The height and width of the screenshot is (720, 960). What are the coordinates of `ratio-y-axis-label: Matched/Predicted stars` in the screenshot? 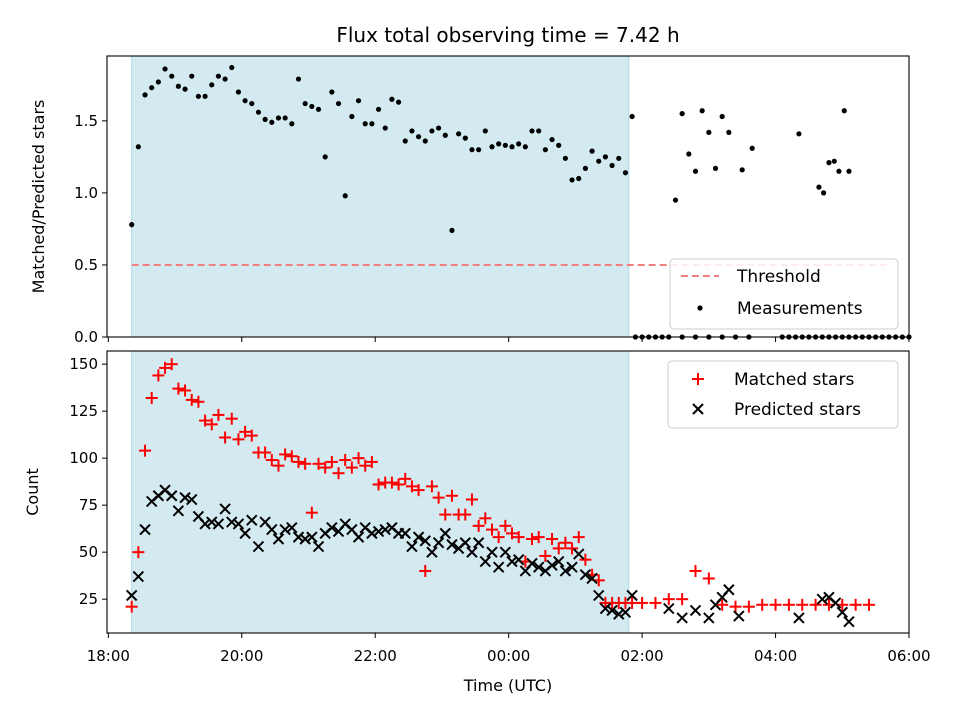 It's located at (38, 197).